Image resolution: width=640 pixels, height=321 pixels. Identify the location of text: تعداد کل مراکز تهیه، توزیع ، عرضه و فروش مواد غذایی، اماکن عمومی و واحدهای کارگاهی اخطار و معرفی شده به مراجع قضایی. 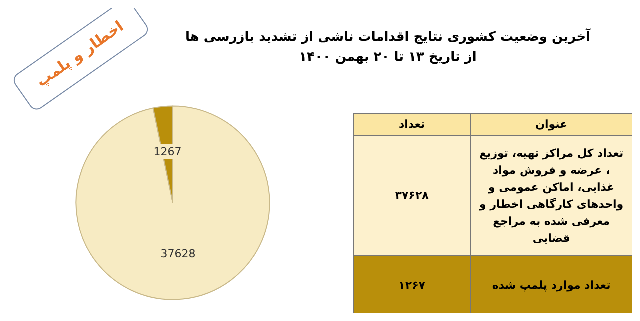
(551, 196).